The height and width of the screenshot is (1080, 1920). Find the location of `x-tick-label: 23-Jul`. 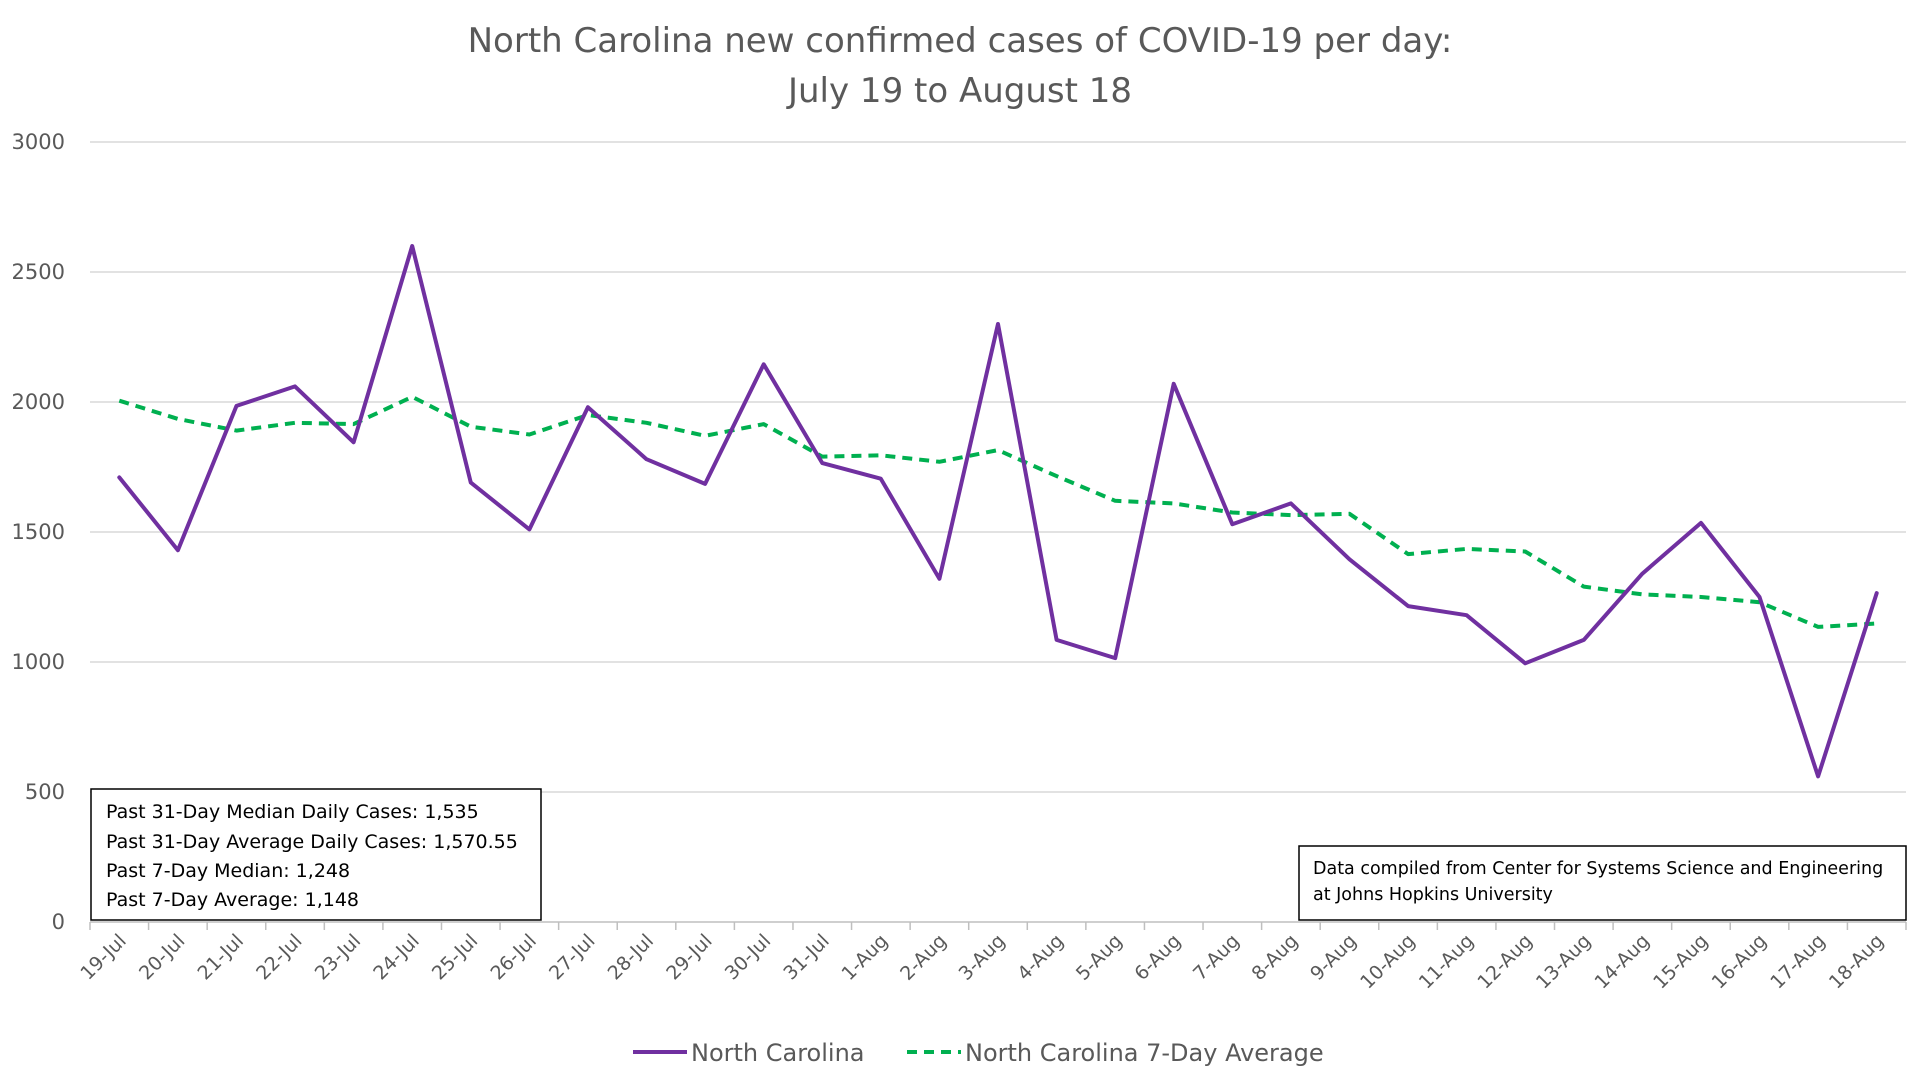

x-tick-label: 23-Jul is located at coordinates (338, 957).